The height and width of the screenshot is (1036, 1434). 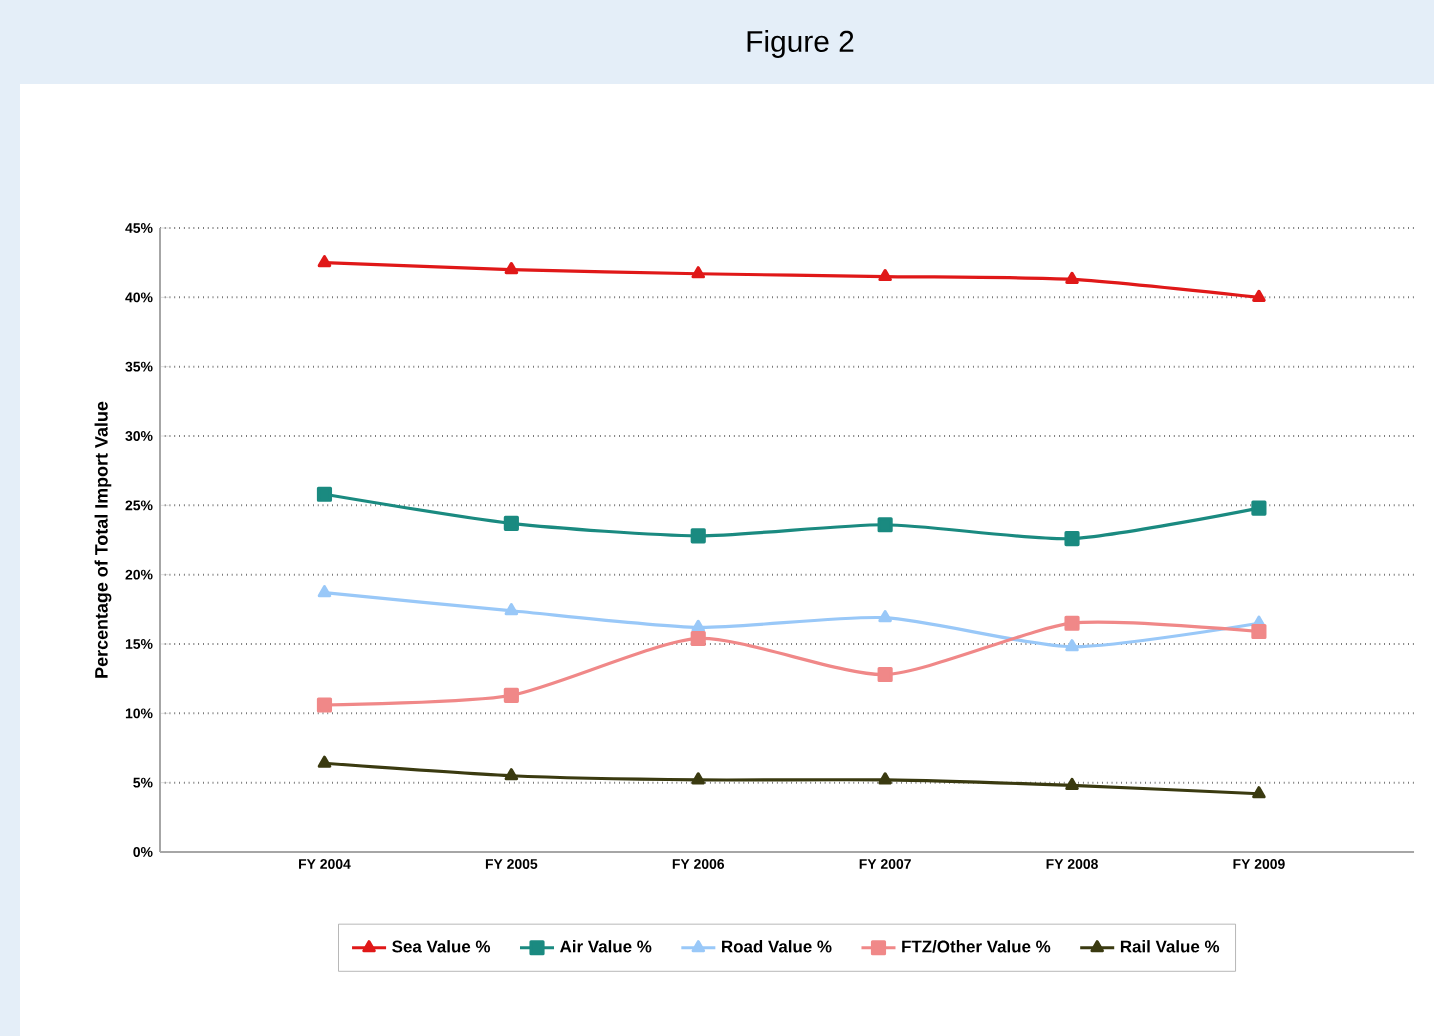 What do you see at coordinates (777, 946) in the screenshot?
I see `legend-label: Road Value %` at bounding box center [777, 946].